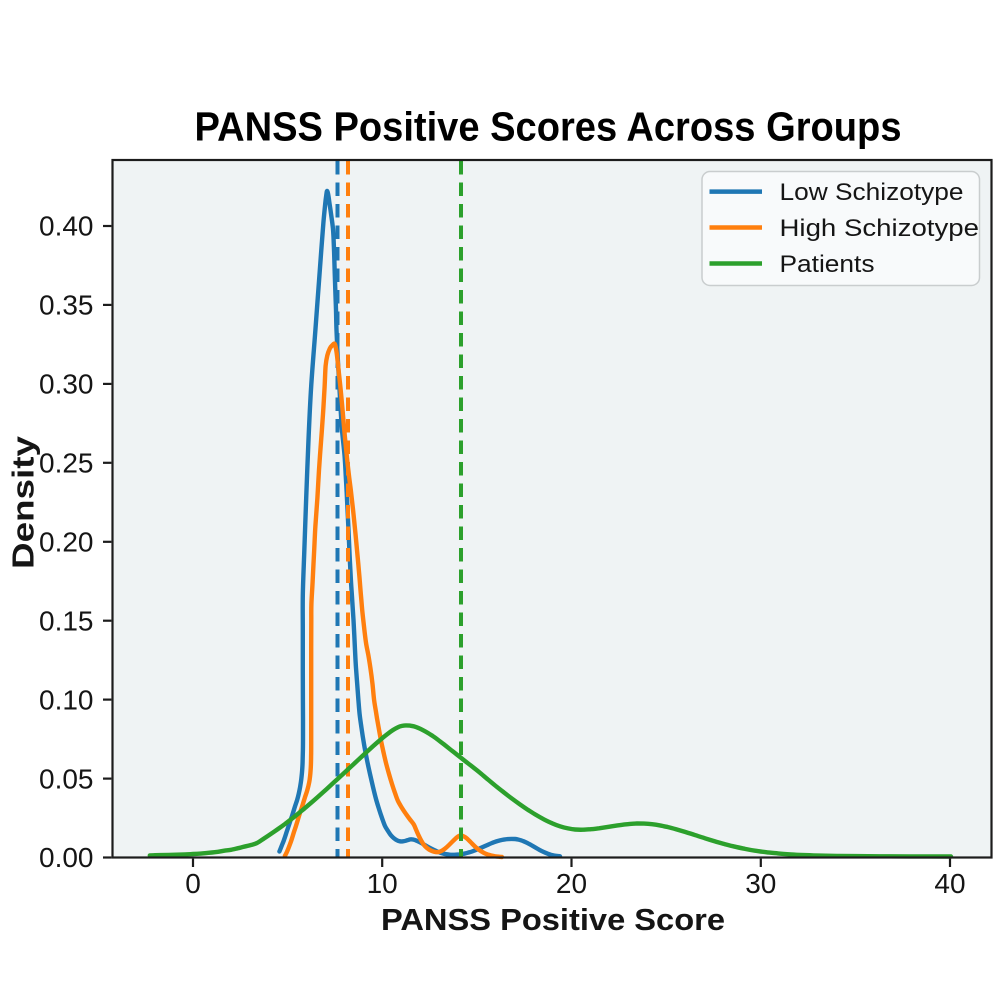 The height and width of the screenshot is (1000, 1000). Describe the element at coordinates (66, 778) in the screenshot. I see `svg-text: 0.05` at that location.